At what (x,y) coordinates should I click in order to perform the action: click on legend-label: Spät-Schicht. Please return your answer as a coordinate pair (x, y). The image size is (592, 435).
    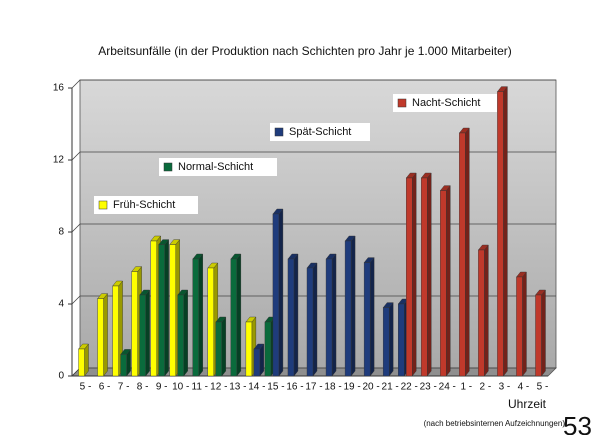
    Looking at the image, I should click on (320, 132).